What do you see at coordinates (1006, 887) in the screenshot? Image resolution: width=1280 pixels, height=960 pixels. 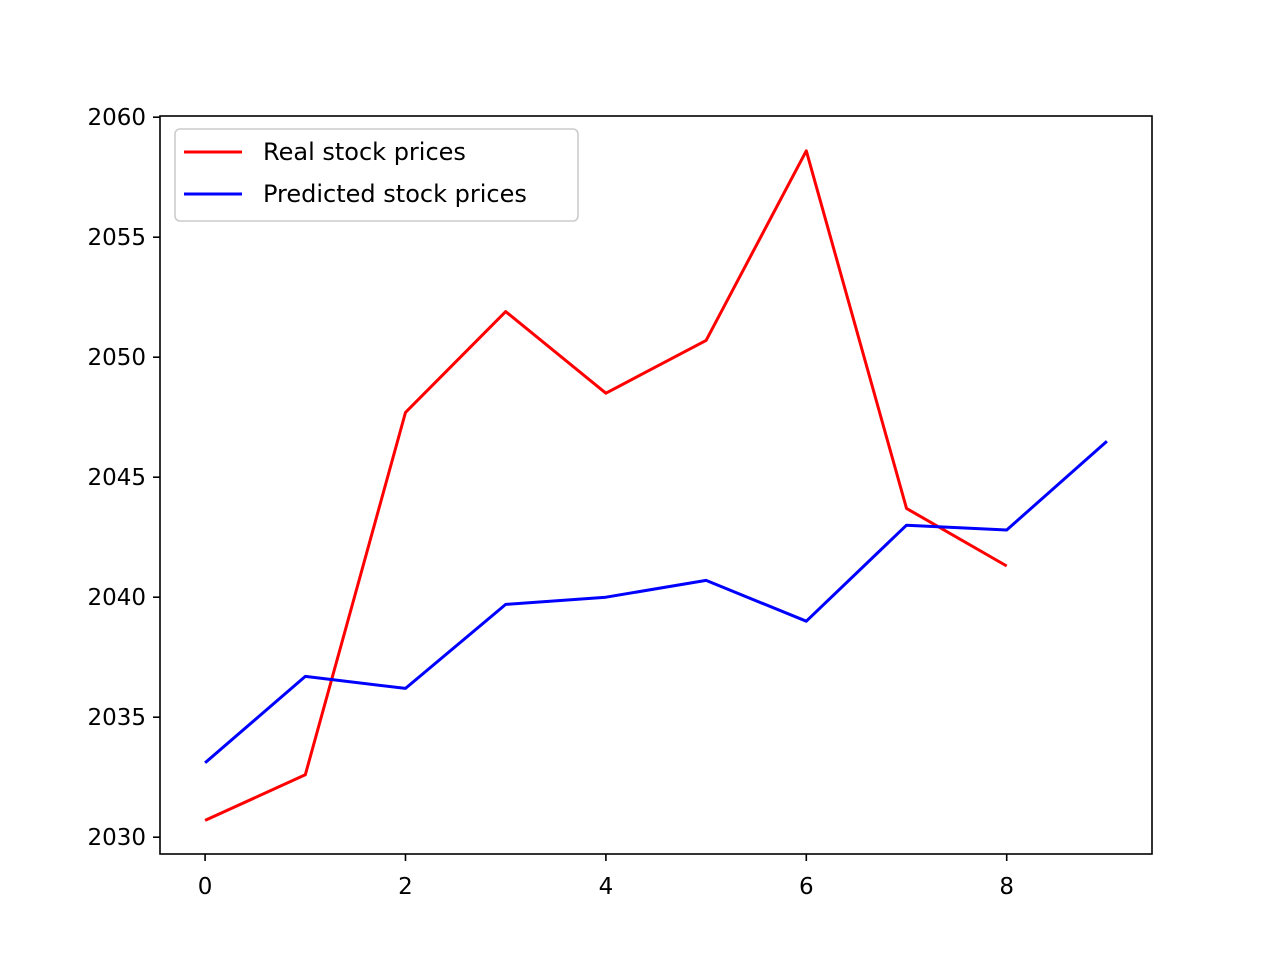 I see `x-tick-label: 8` at bounding box center [1006, 887].